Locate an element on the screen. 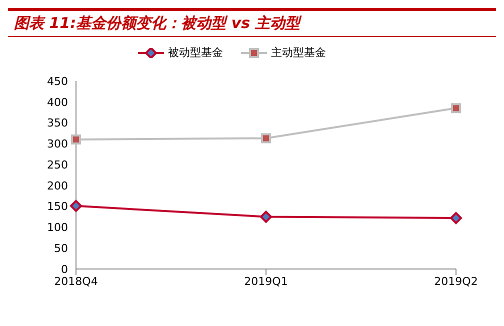 Image resolution: width=504 pixels, height=326 pixels. y-tick-label: 100 is located at coordinates (57, 227).